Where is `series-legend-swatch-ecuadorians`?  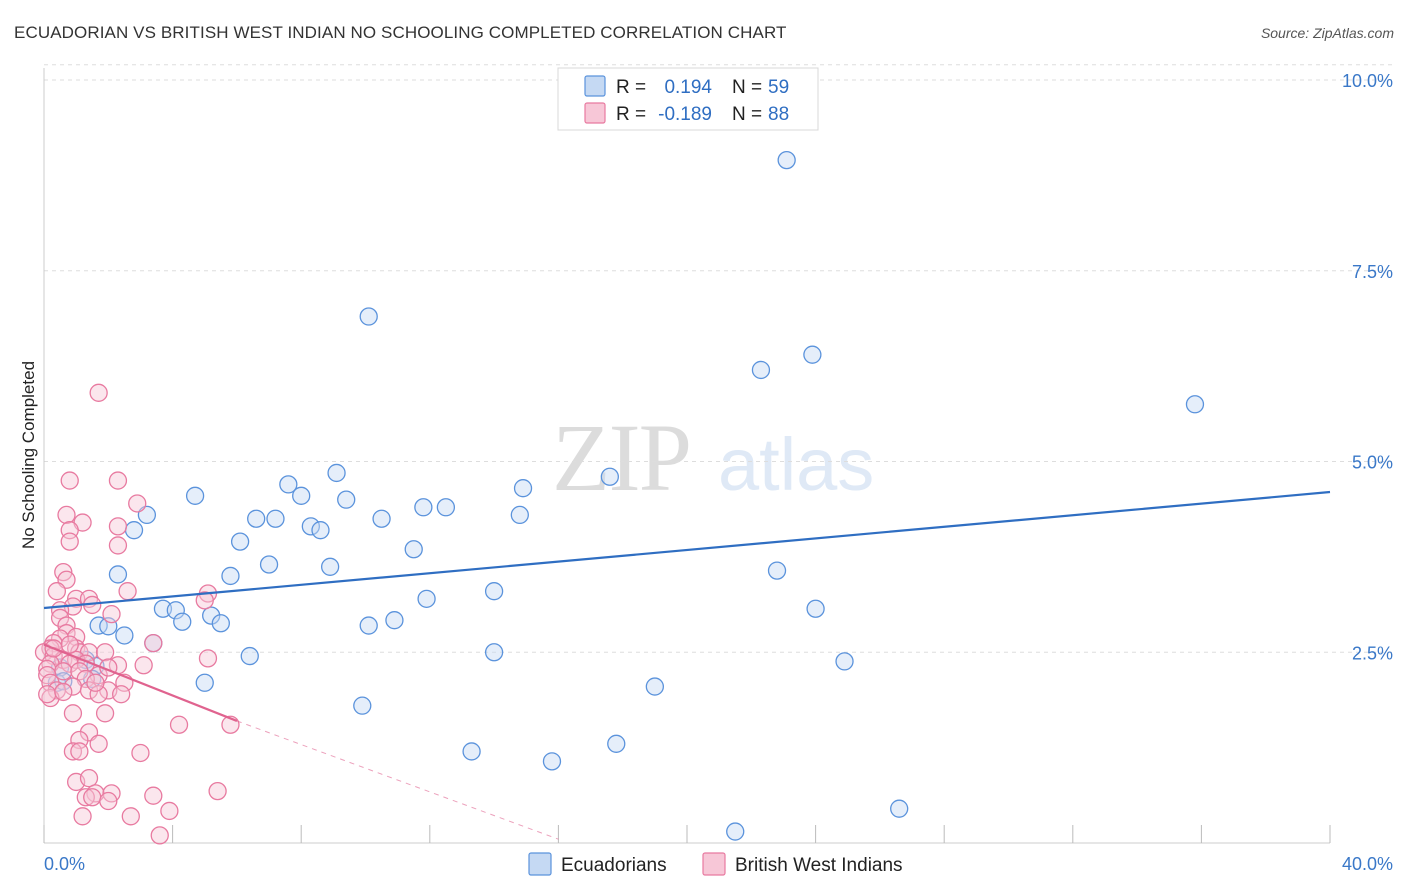
series-legend-swatch-ecuadorians is located at coordinates (540, 864).